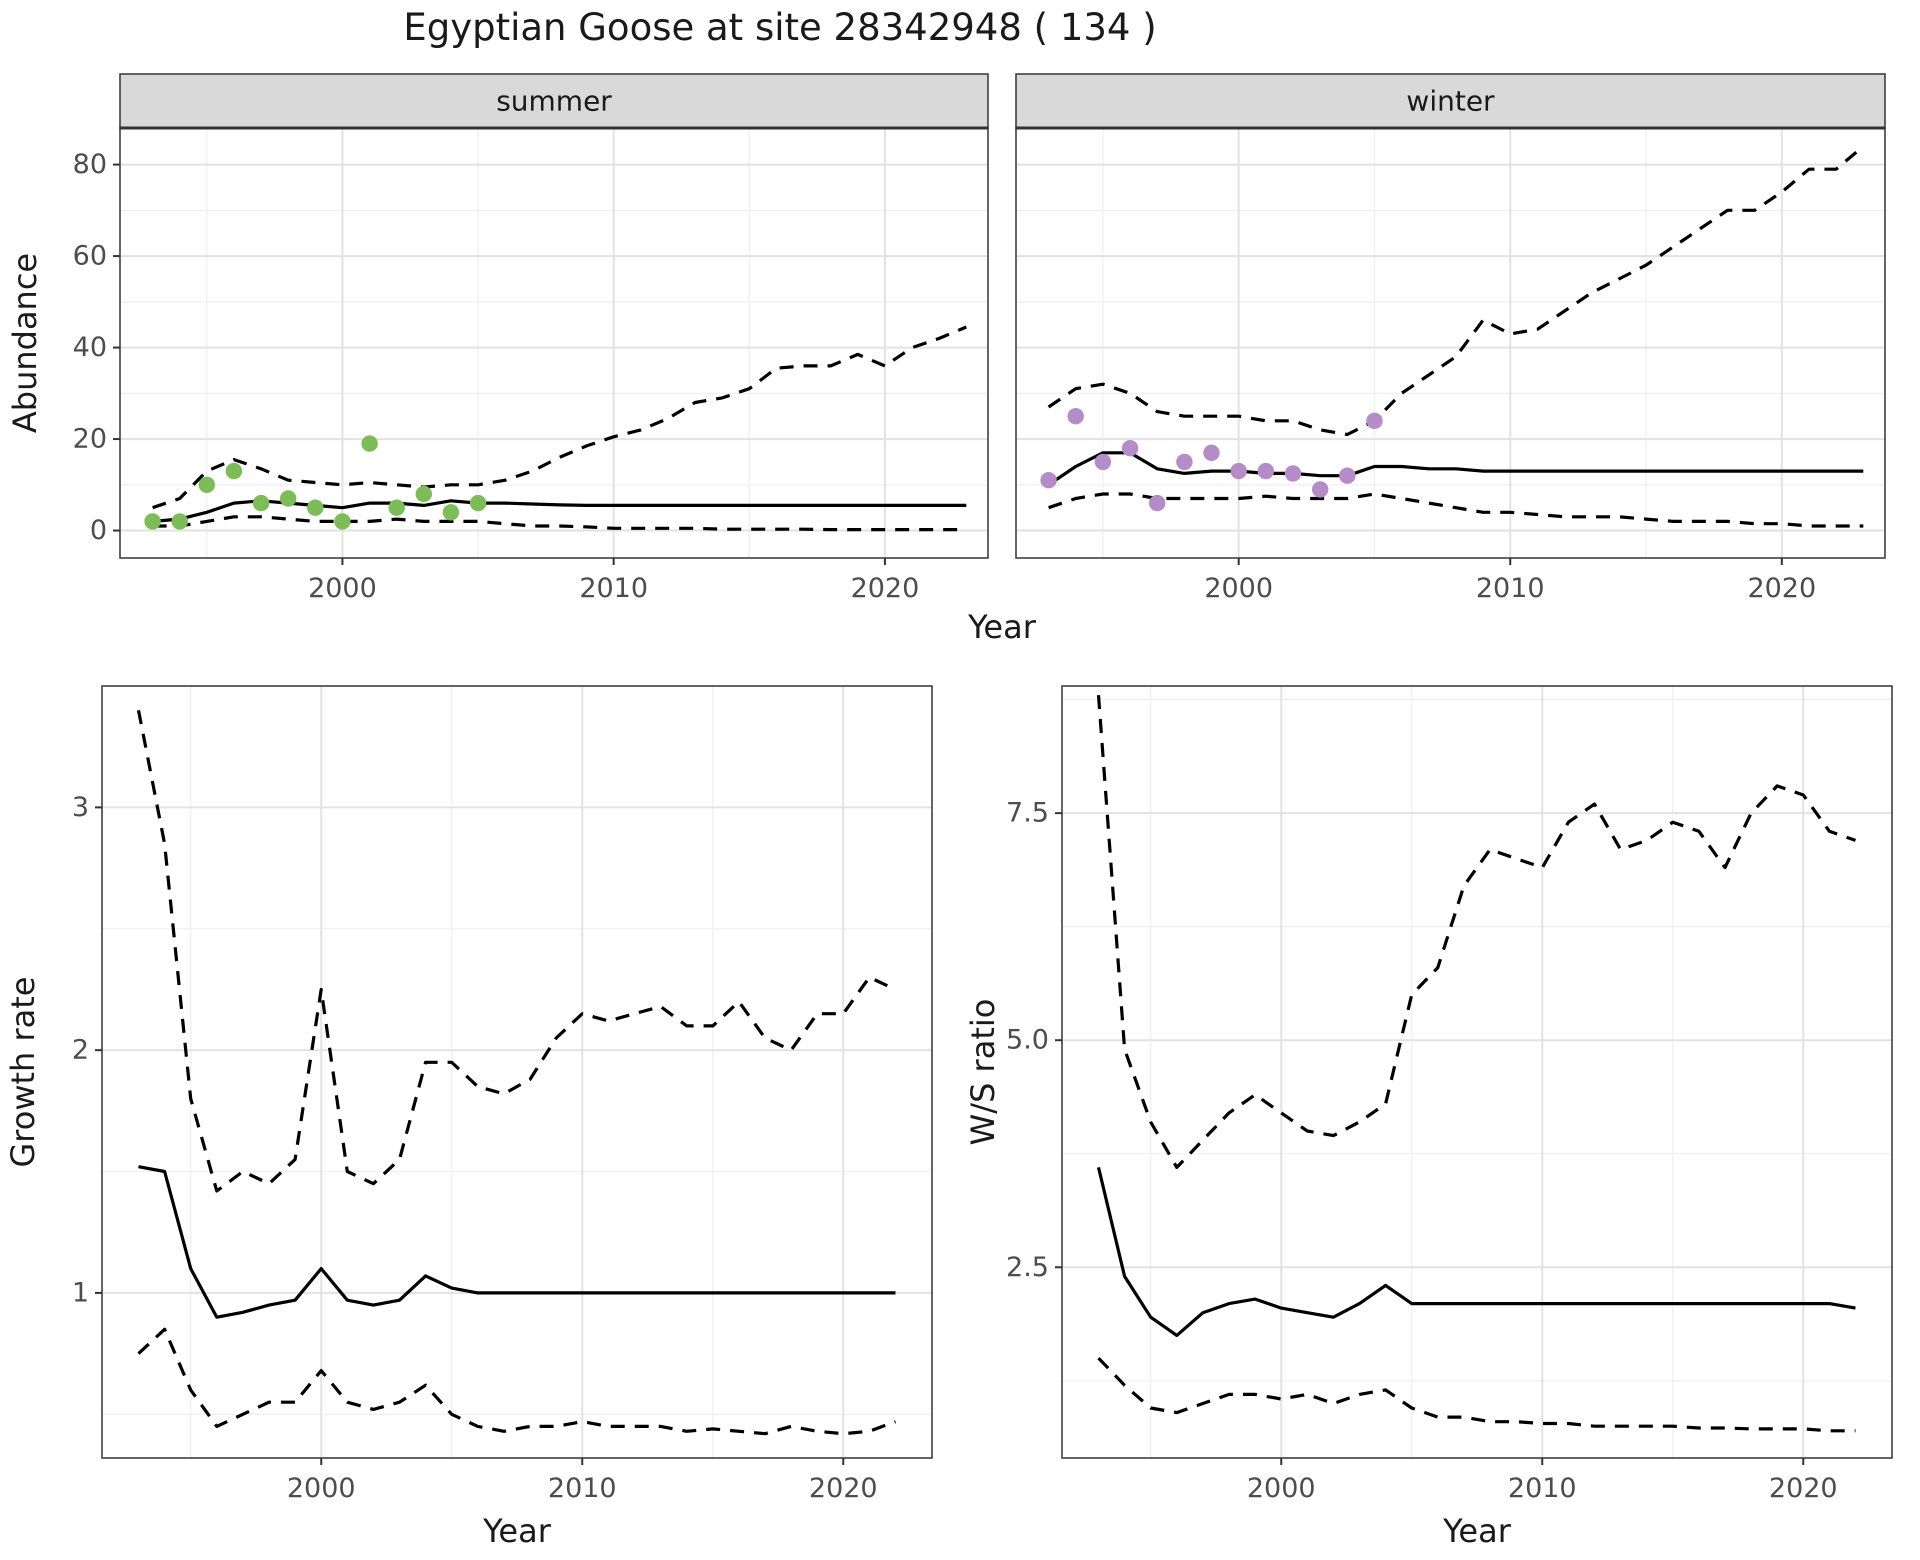 Image resolution: width=1920 pixels, height=1560 pixels. Describe the element at coordinates (1450, 101) in the screenshot. I see `svg-text: winter` at that location.